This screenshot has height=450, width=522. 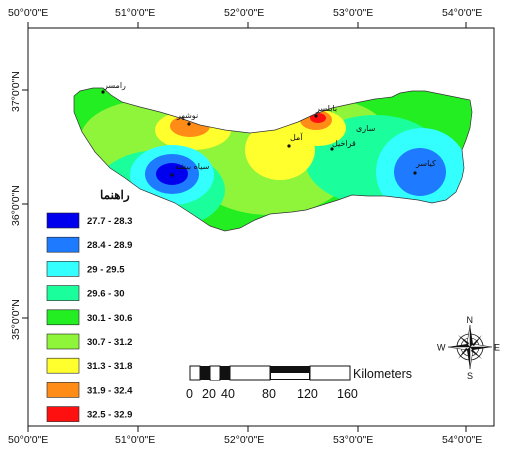 I want to click on y-tick-2: 36°0'0"N, so click(x=16, y=205).